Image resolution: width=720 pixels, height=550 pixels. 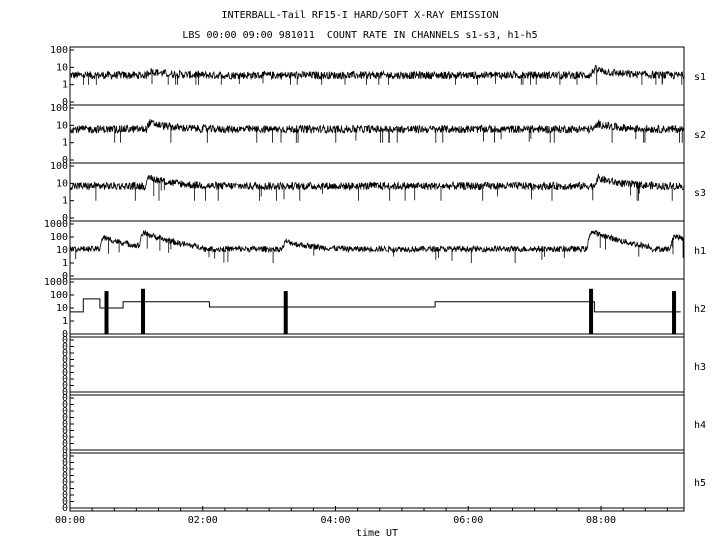 I want to click on y-tick-label-s1: 0, so click(x=65, y=102).